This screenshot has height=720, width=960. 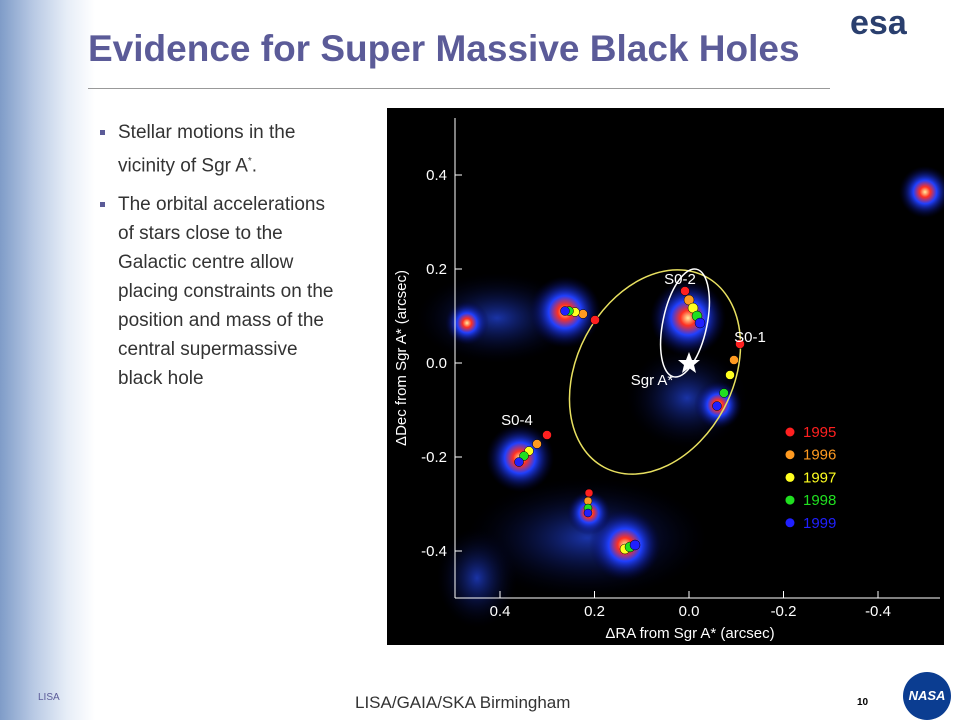 I want to click on legend-label: 1997, so click(x=819, y=477).